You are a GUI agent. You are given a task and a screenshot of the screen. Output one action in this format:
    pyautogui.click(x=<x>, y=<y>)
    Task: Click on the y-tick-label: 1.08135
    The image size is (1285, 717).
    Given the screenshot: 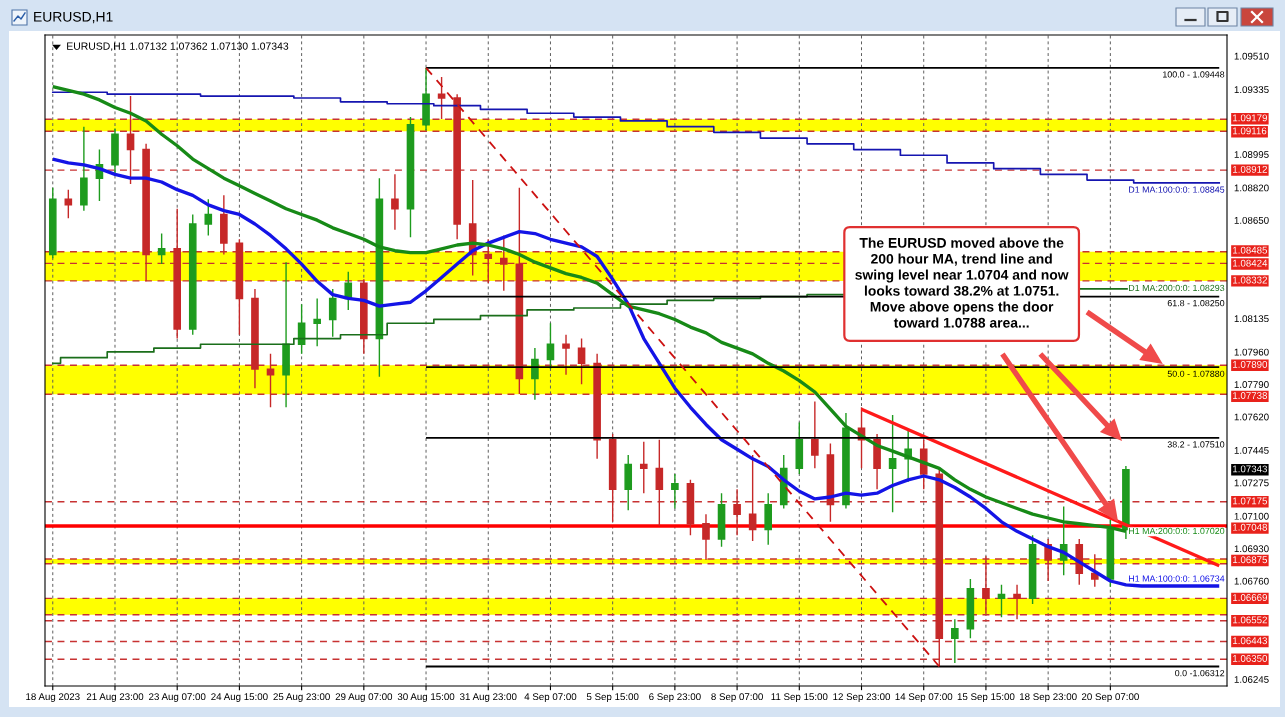 What is the action you would take?
    pyautogui.click(x=1251, y=319)
    